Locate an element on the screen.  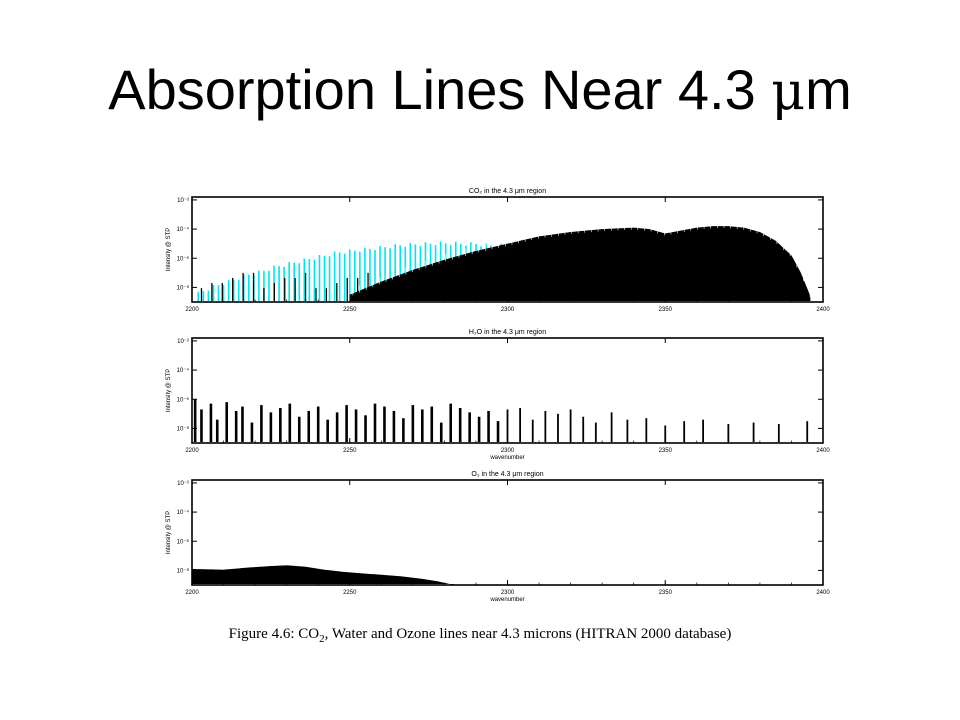
panel-2-xtick-label: 2350 is located at coordinates (666, 451).